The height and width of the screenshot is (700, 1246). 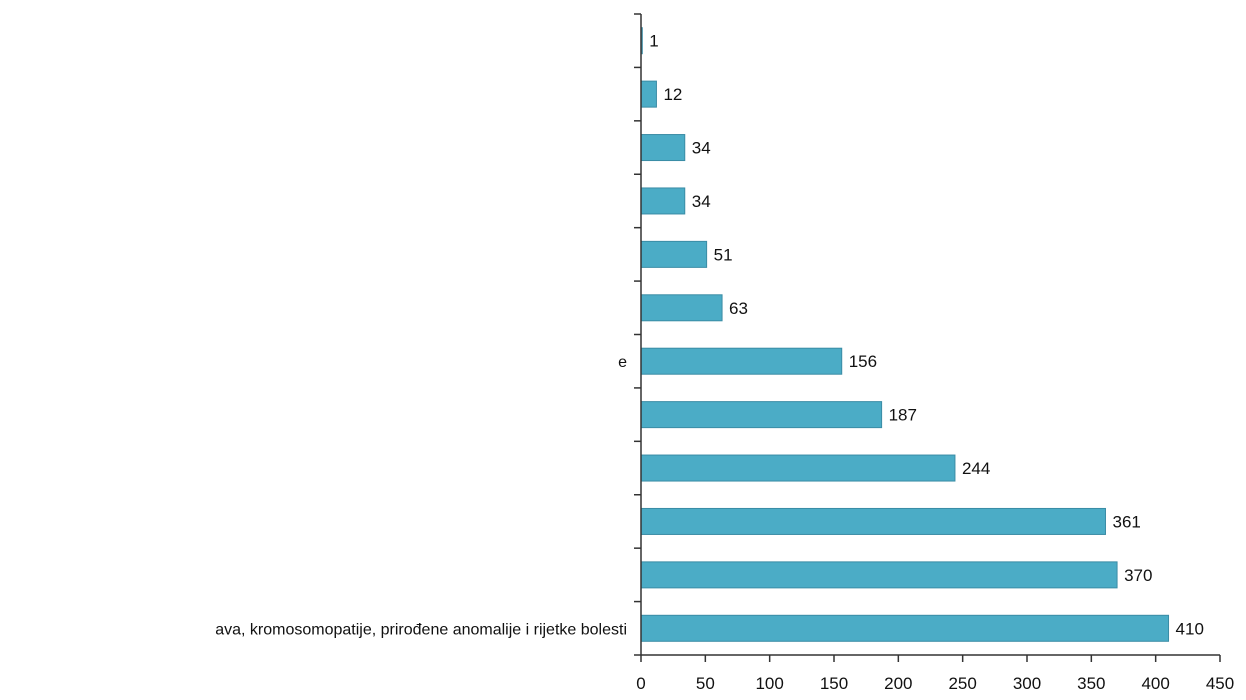 I want to click on data-label: 410, so click(x=1190, y=628).